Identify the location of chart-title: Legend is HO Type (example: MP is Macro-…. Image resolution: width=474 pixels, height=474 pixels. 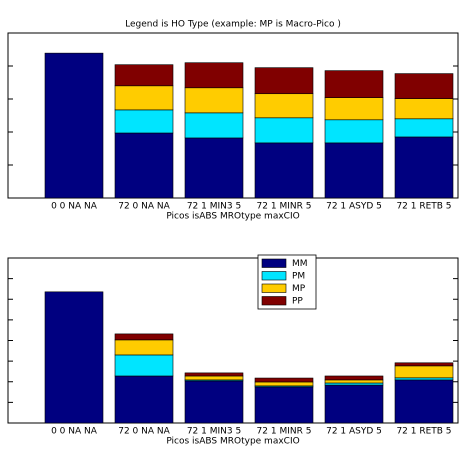
(233, 25).